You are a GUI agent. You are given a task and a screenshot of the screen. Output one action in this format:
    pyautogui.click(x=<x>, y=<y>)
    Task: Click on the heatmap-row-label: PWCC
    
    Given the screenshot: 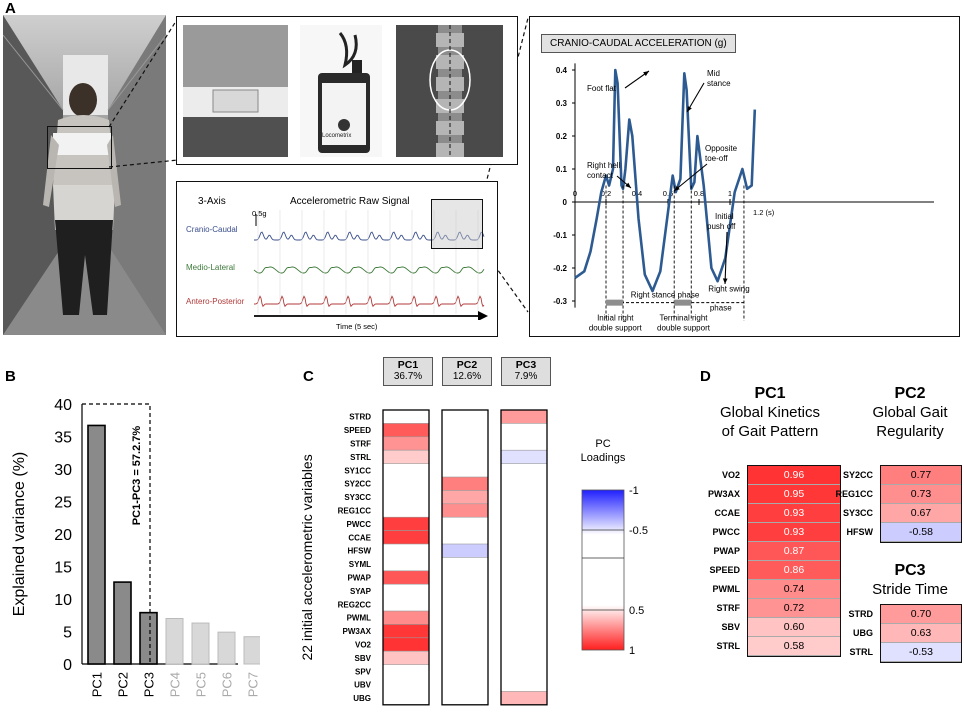 What is the action you would take?
    pyautogui.click(x=359, y=524)
    